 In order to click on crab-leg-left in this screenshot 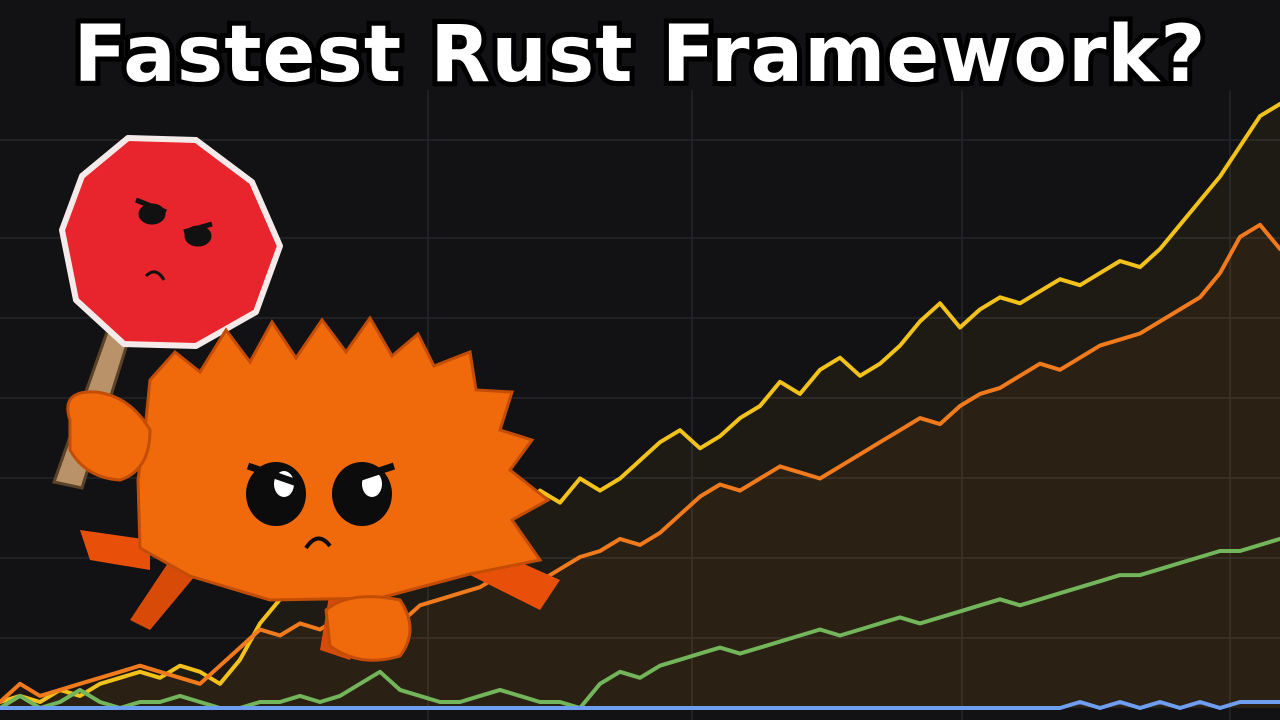, I will do `click(115, 550)`.